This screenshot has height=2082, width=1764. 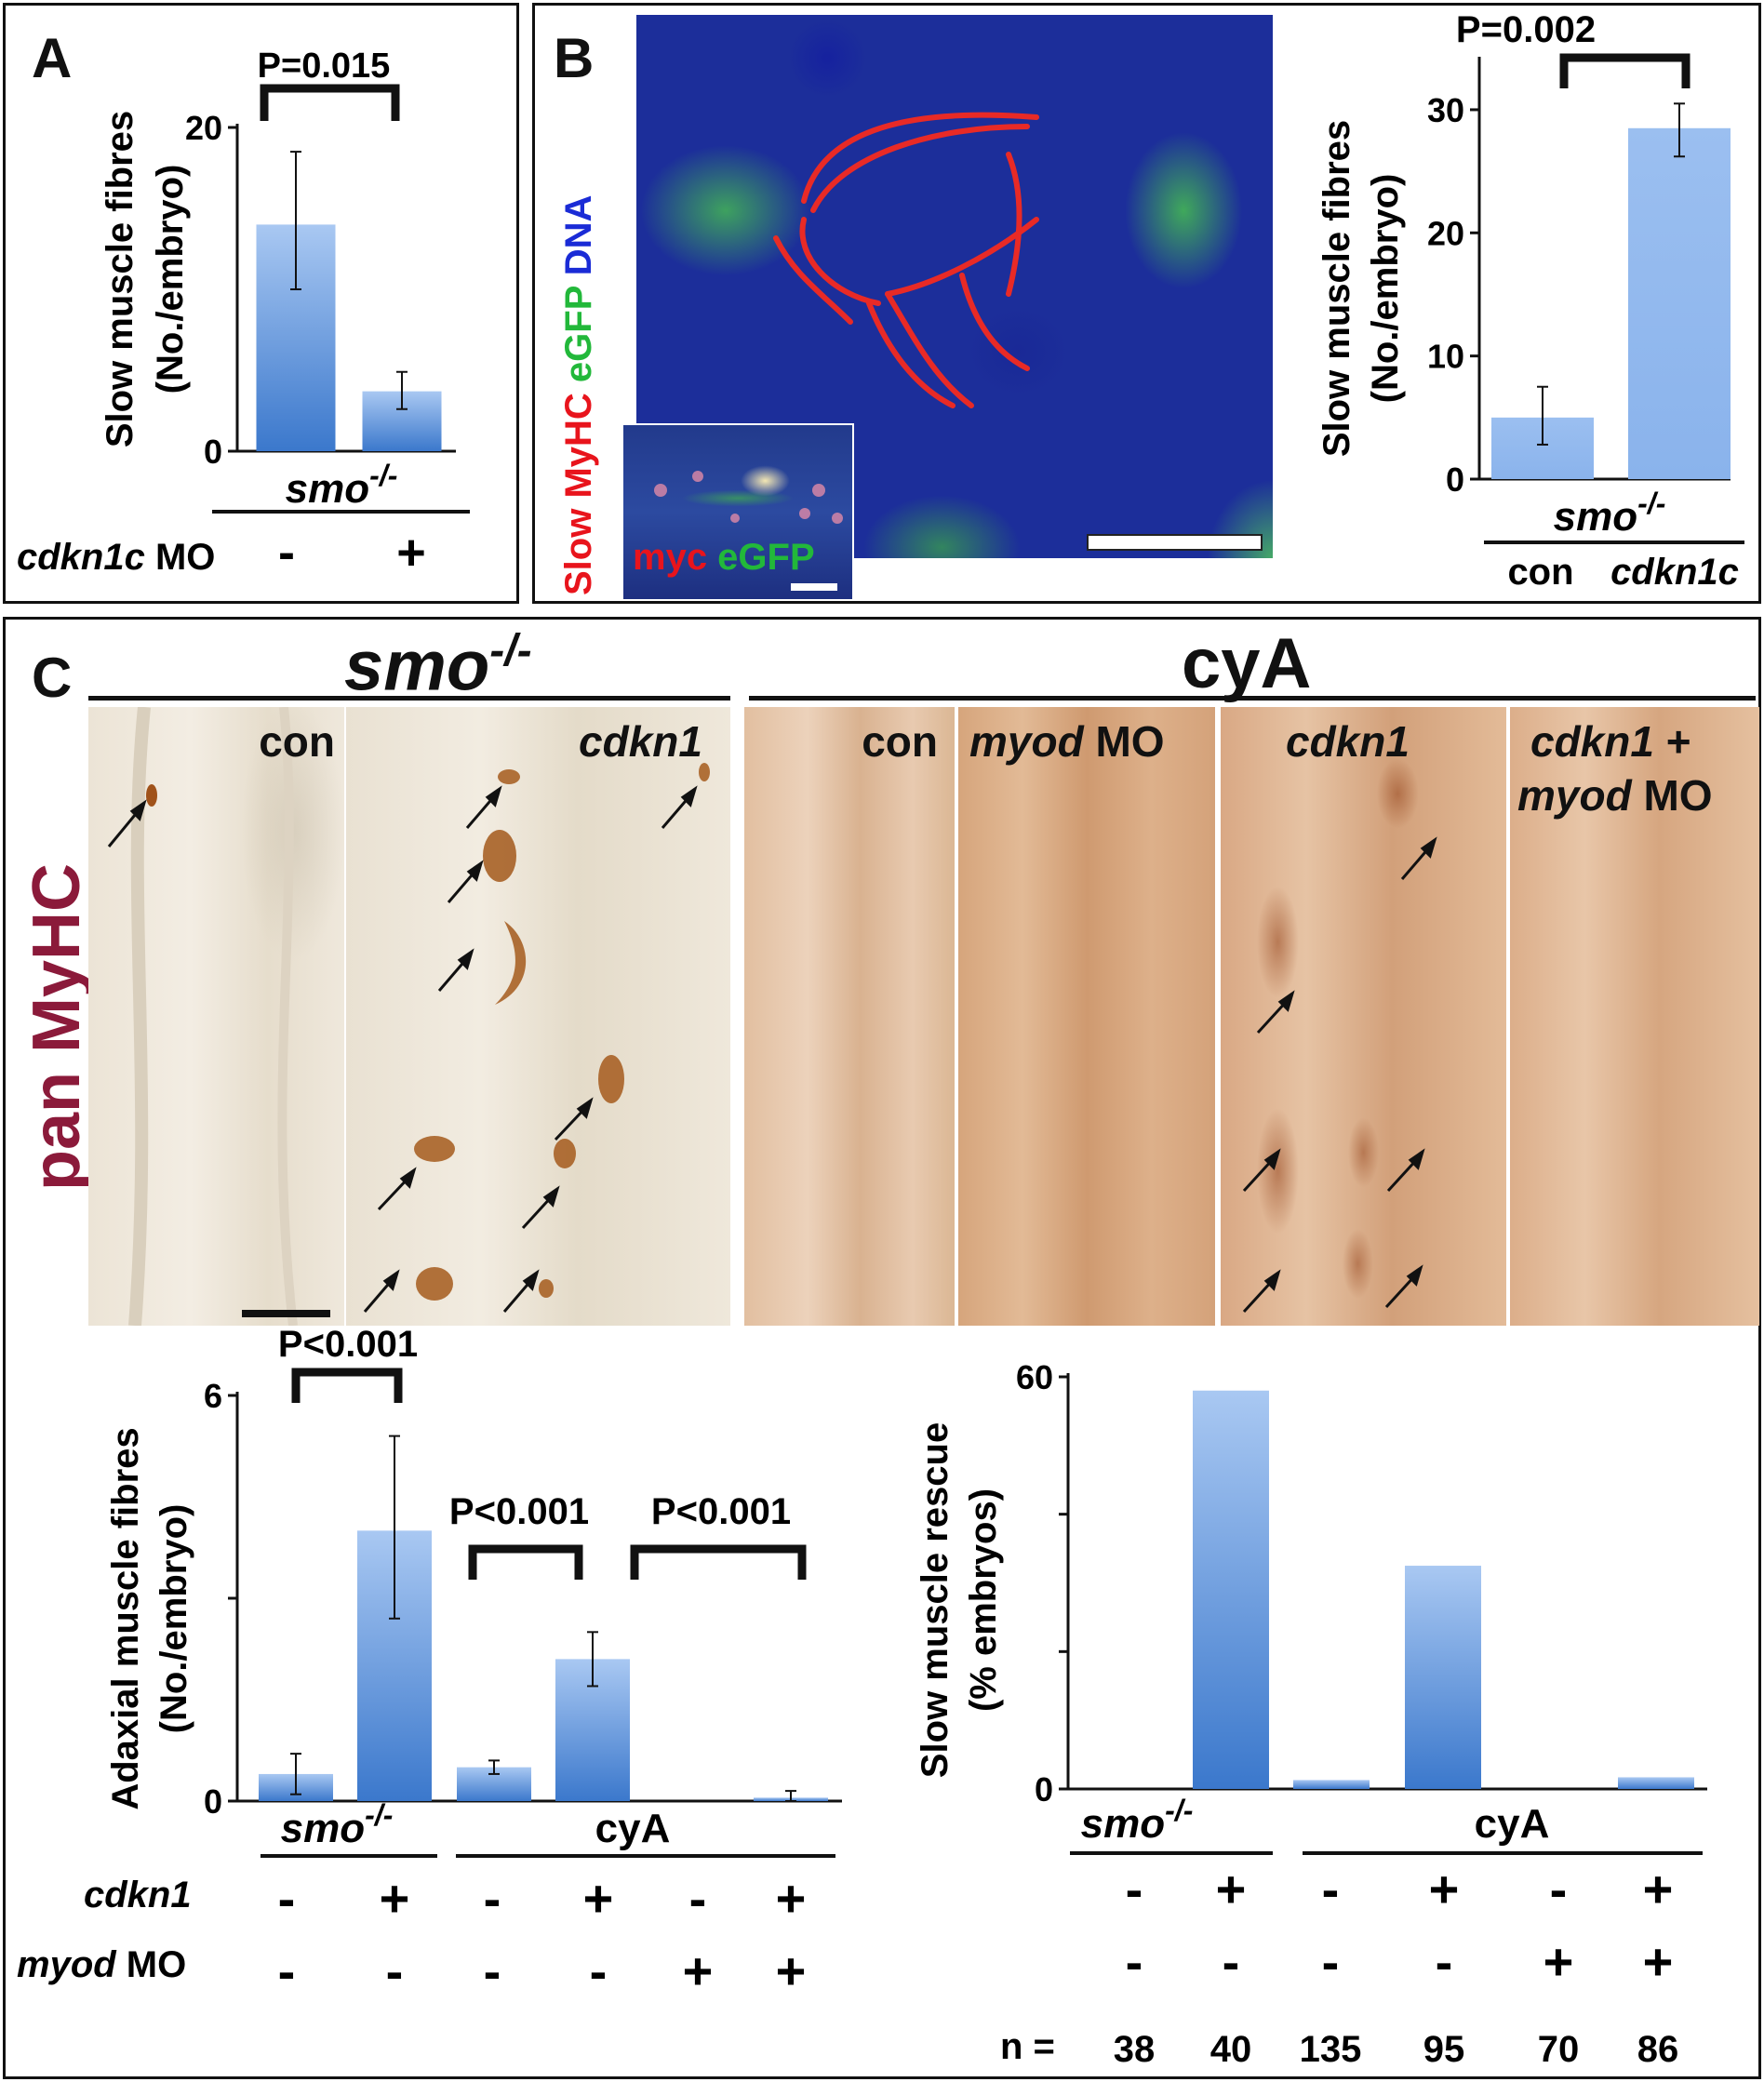 I want to click on scale-bar-c, so click(x=286, y=1313).